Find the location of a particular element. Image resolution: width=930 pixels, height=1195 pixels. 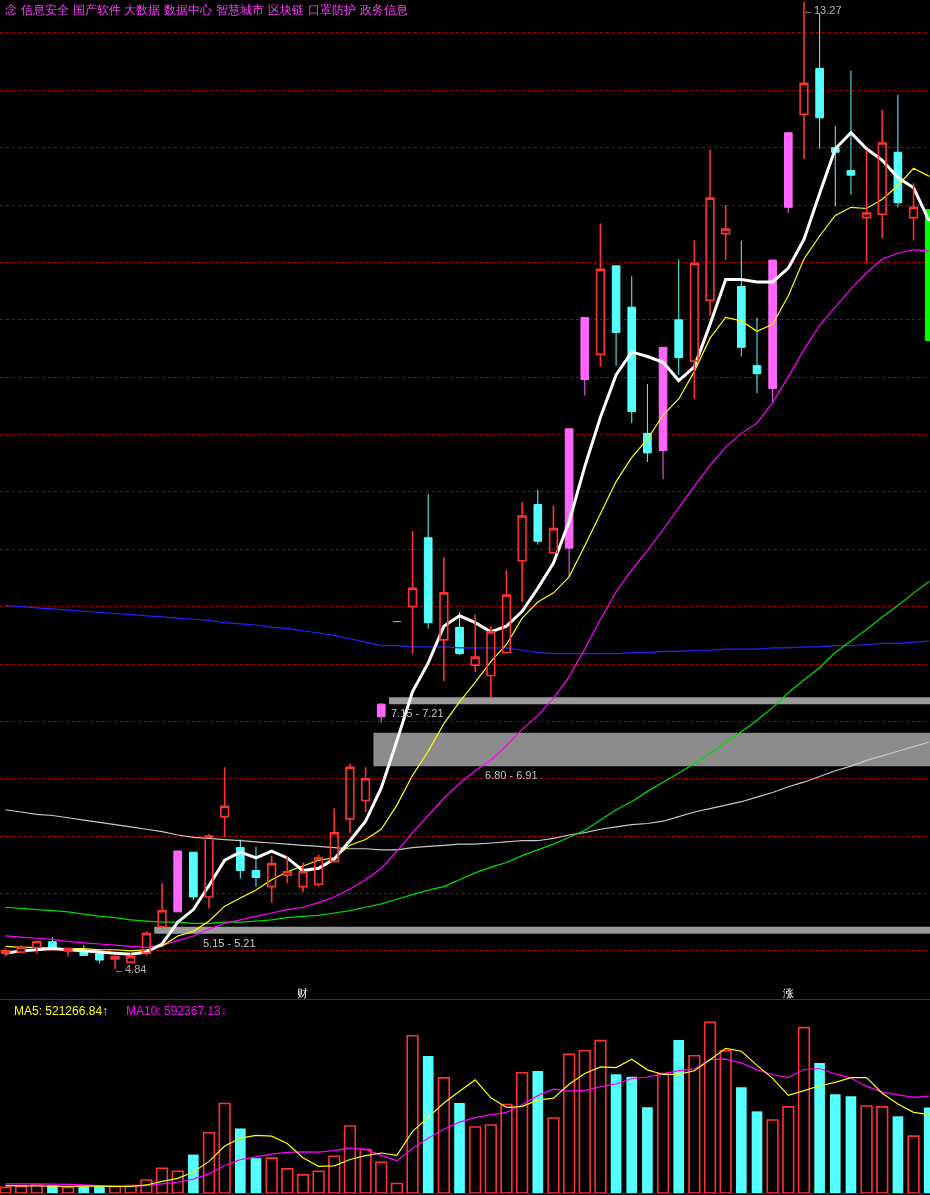

chart-title: 念 信息安全 国产软件 大数据 数据中心 智慧城市 区块链 口罩防护 政务信息 is located at coordinates (206, 10).